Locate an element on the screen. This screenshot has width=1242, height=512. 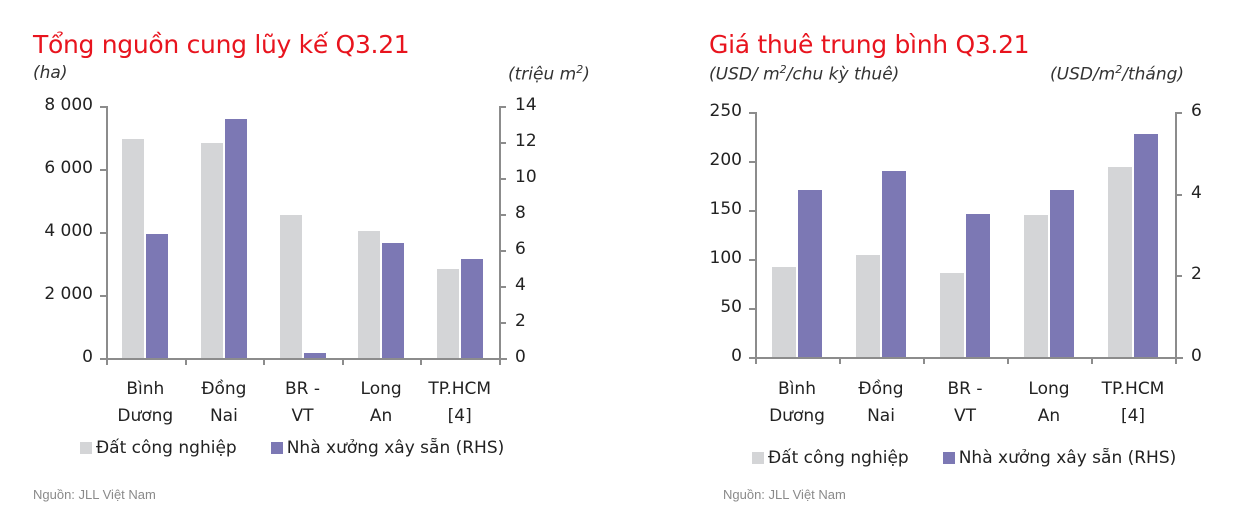
left-axis-unit: (USD/ m2/chu kỳ thuê) is located at coordinates (804, 74).